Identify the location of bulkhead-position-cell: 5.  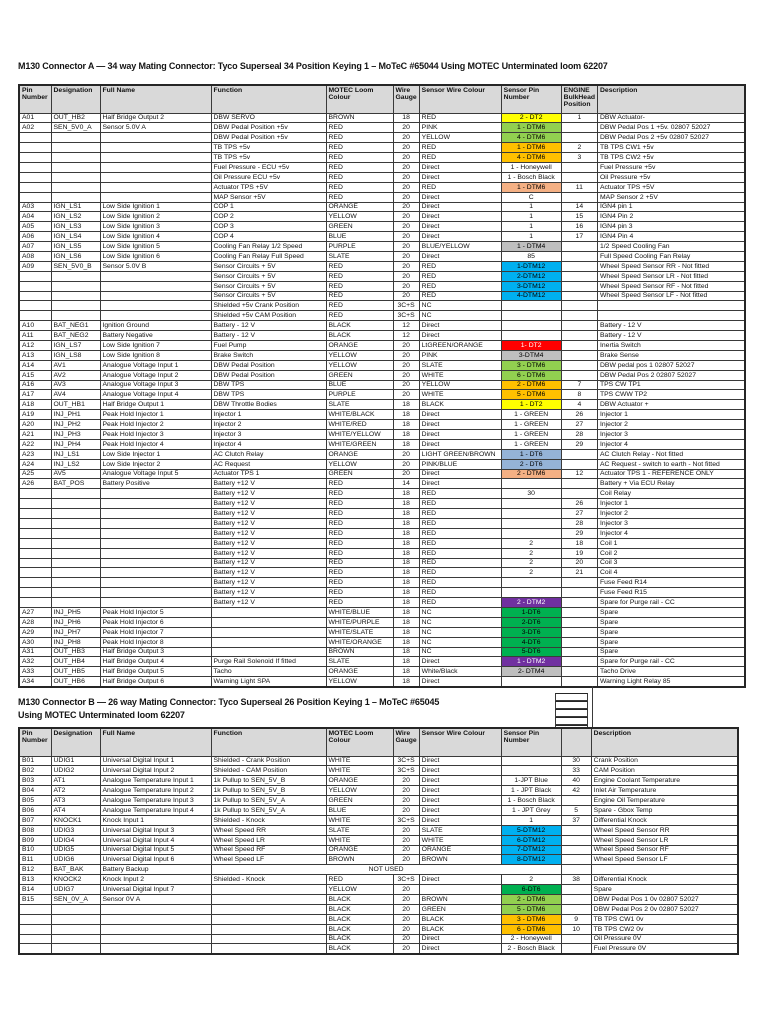
(576, 810).